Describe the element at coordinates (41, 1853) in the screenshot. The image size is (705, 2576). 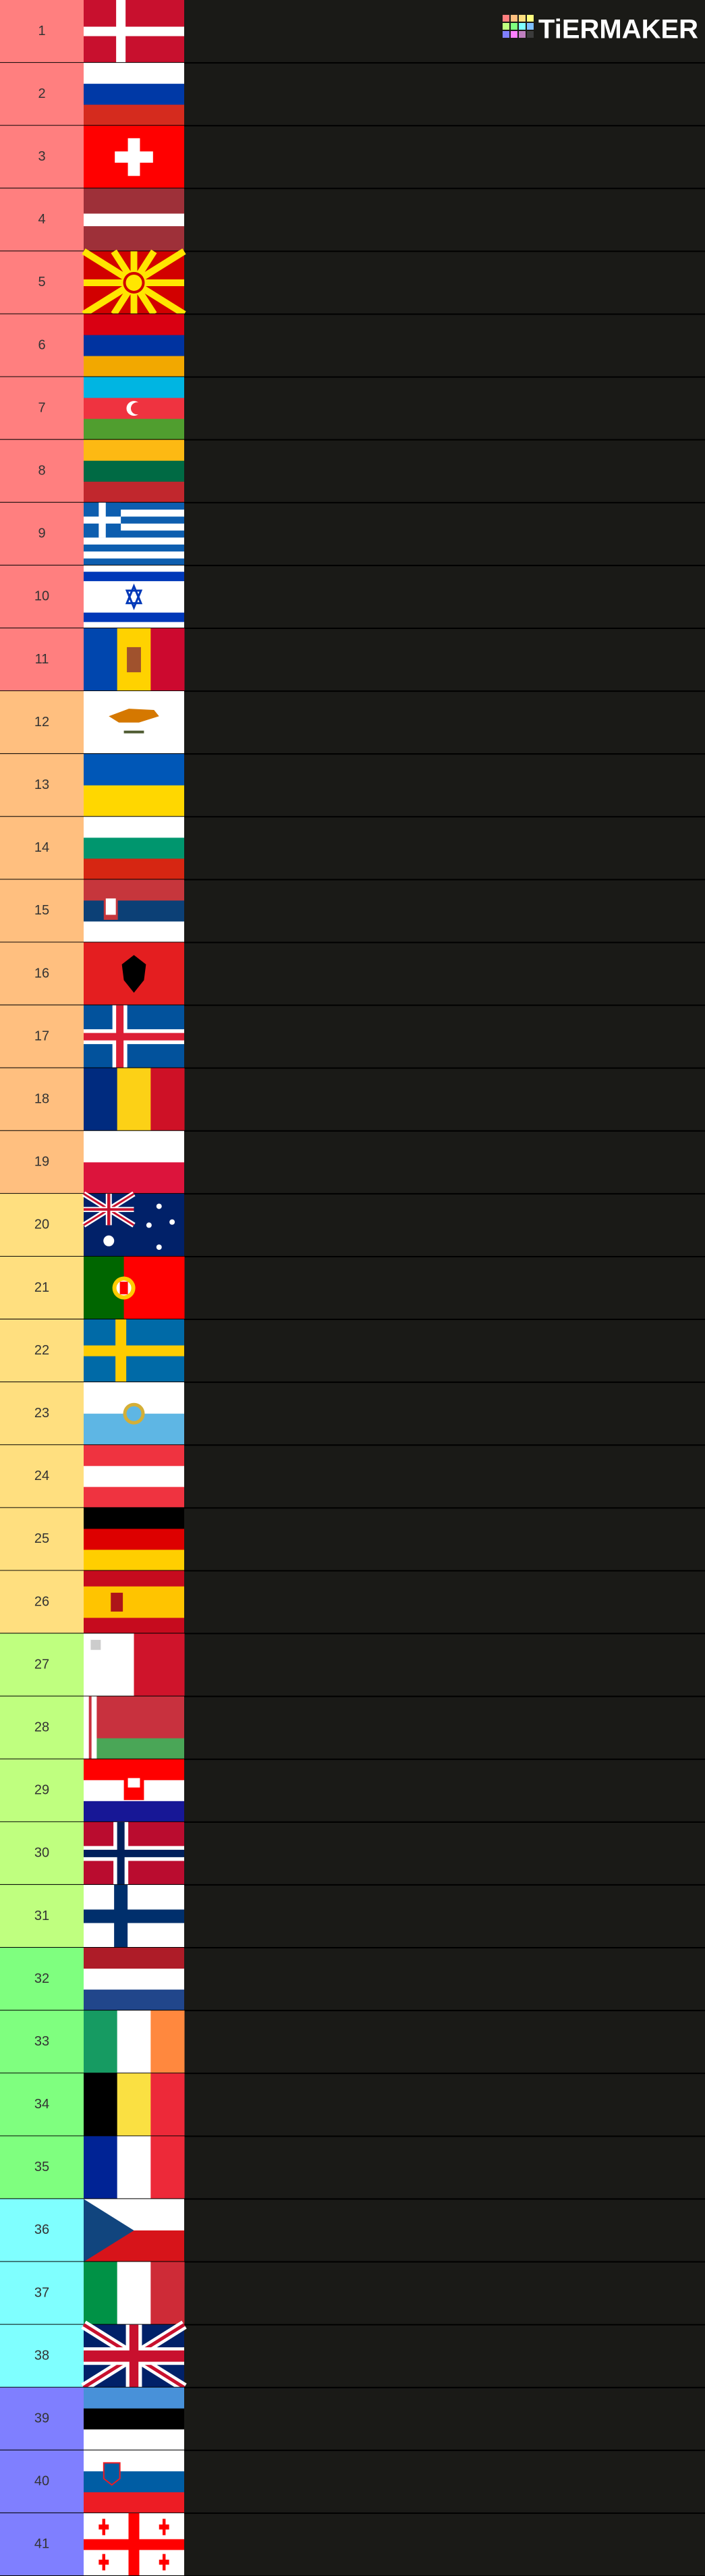
I see `tier-label: 30` at that location.